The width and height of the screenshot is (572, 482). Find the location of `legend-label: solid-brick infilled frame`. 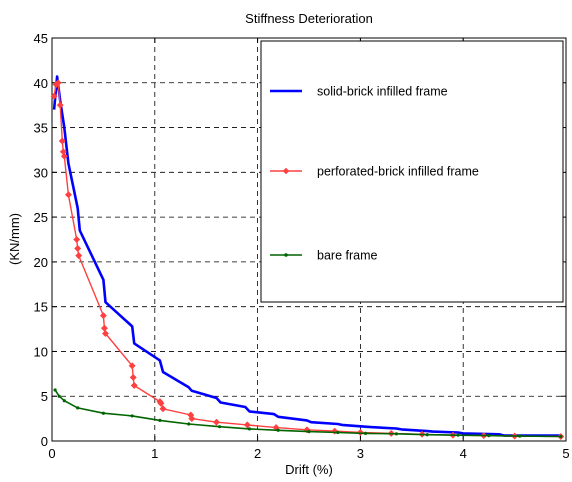

legend-label: solid-brick infilled frame is located at coordinates (382, 92).